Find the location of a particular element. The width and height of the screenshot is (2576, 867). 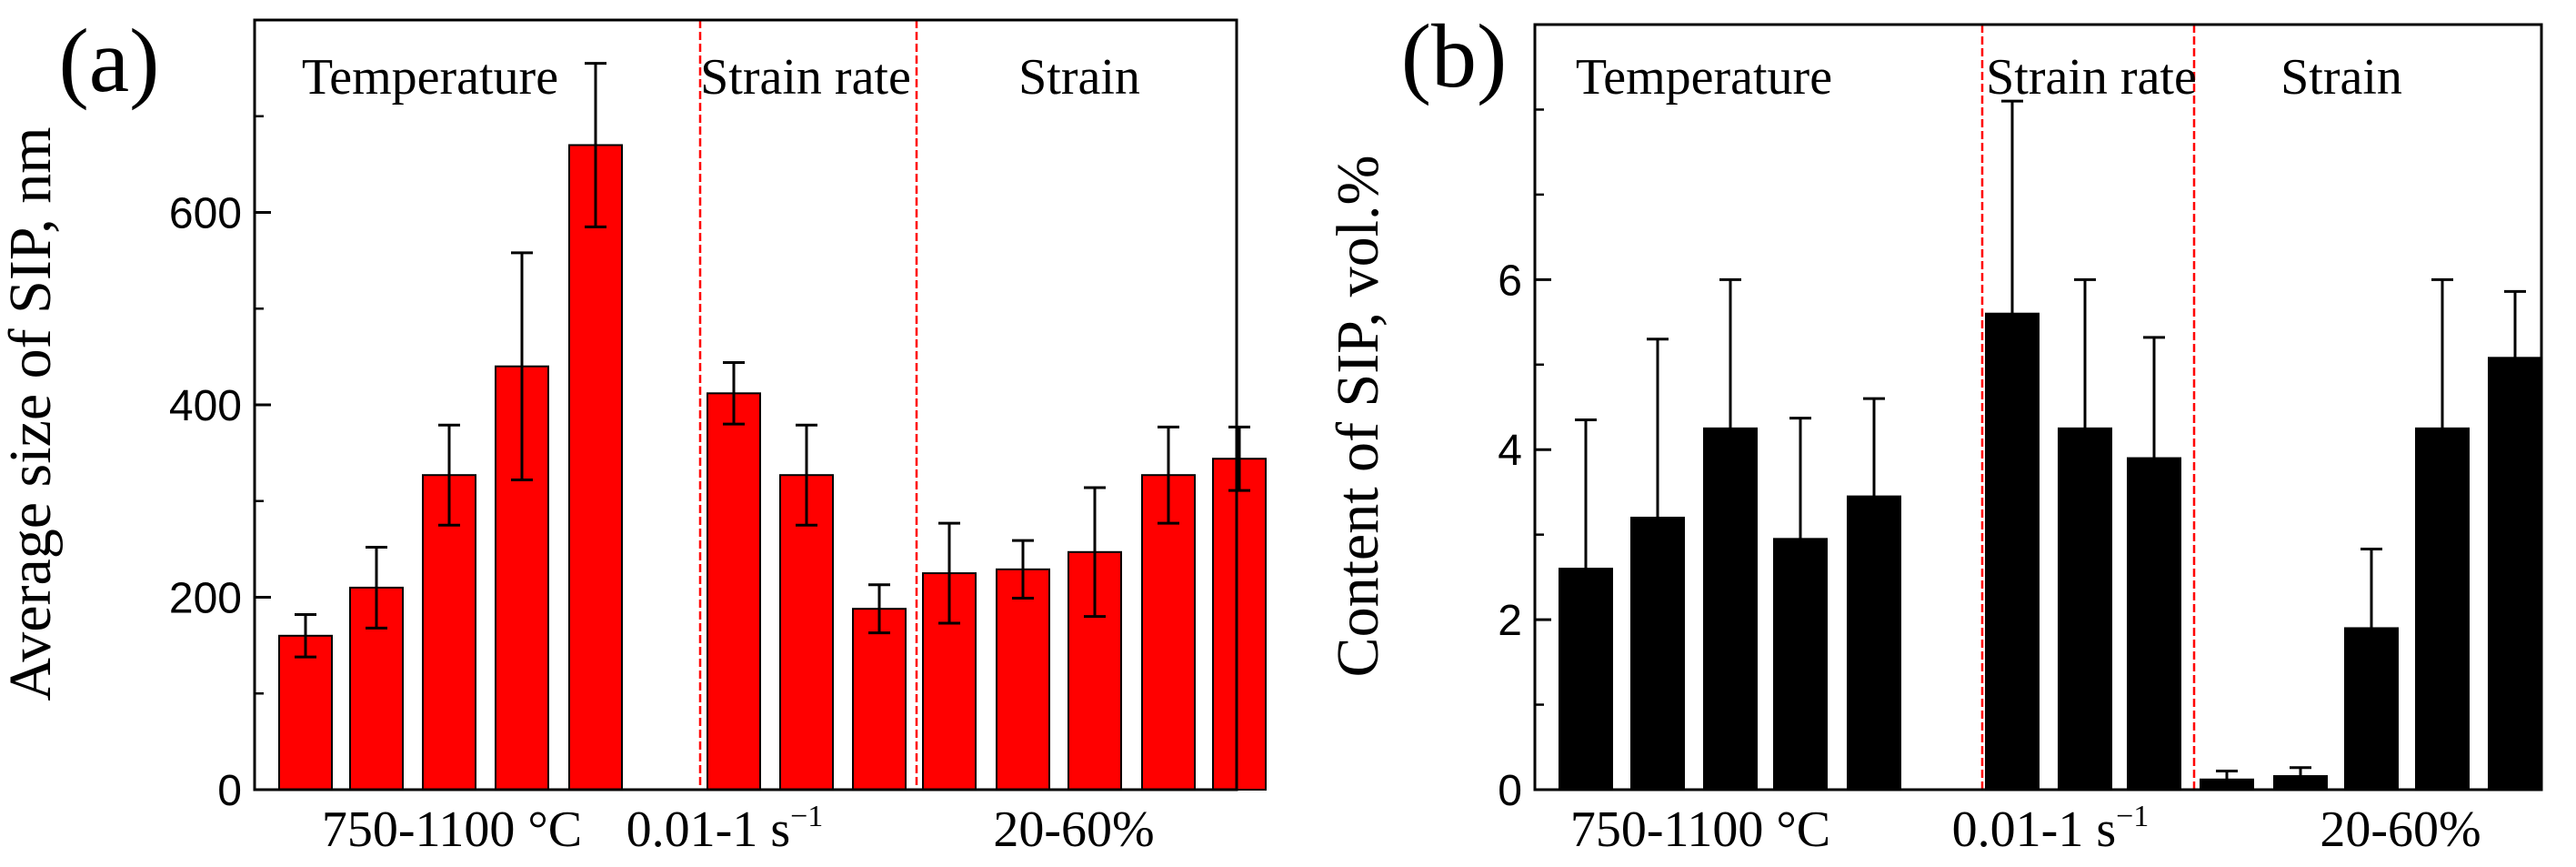

y-tick-label: 4 is located at coordinates (1510, 451).